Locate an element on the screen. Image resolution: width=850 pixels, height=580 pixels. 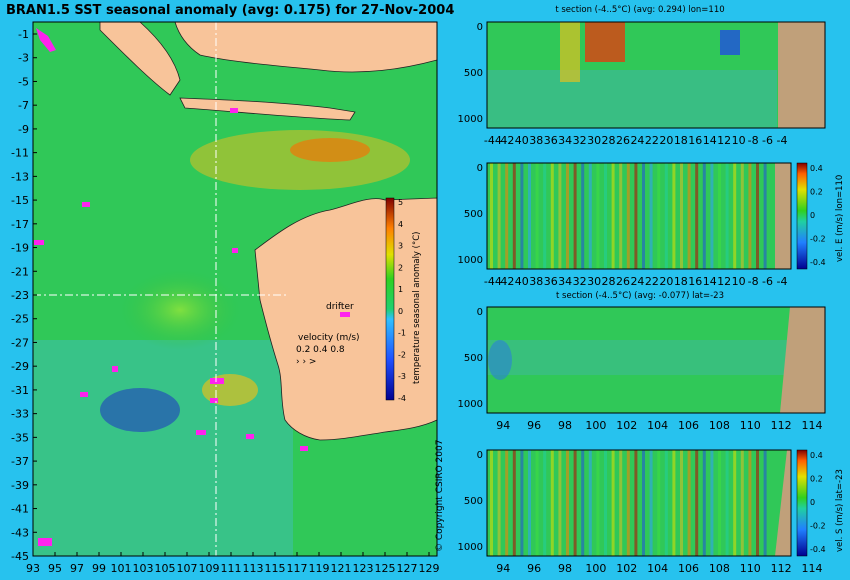
p2-y-tick: 0 is located at coordinates (480, 168).